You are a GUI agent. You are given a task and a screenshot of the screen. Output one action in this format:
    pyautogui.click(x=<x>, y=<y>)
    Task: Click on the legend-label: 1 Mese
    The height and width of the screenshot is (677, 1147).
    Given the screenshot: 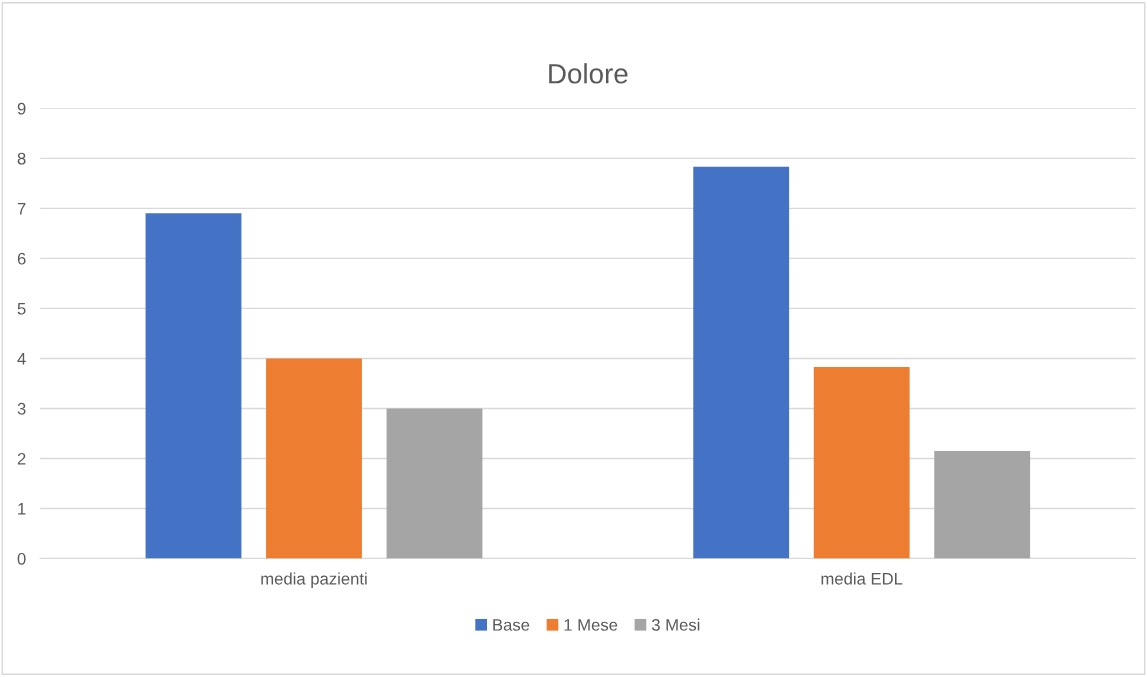 What is the action you would take?
    pyautogui.click(x=591, y=625)
    